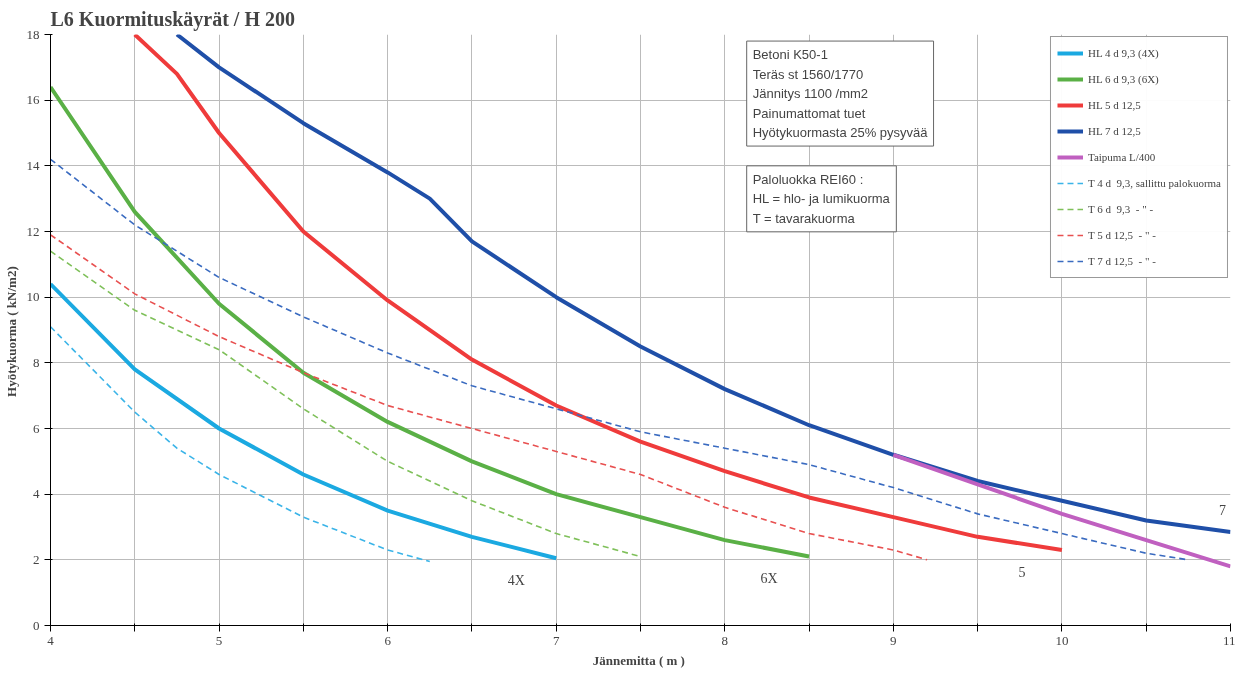 The width and height of the screenshot is (1245, 684). I want to click on y-tick-label: 2, so click(36, 559).